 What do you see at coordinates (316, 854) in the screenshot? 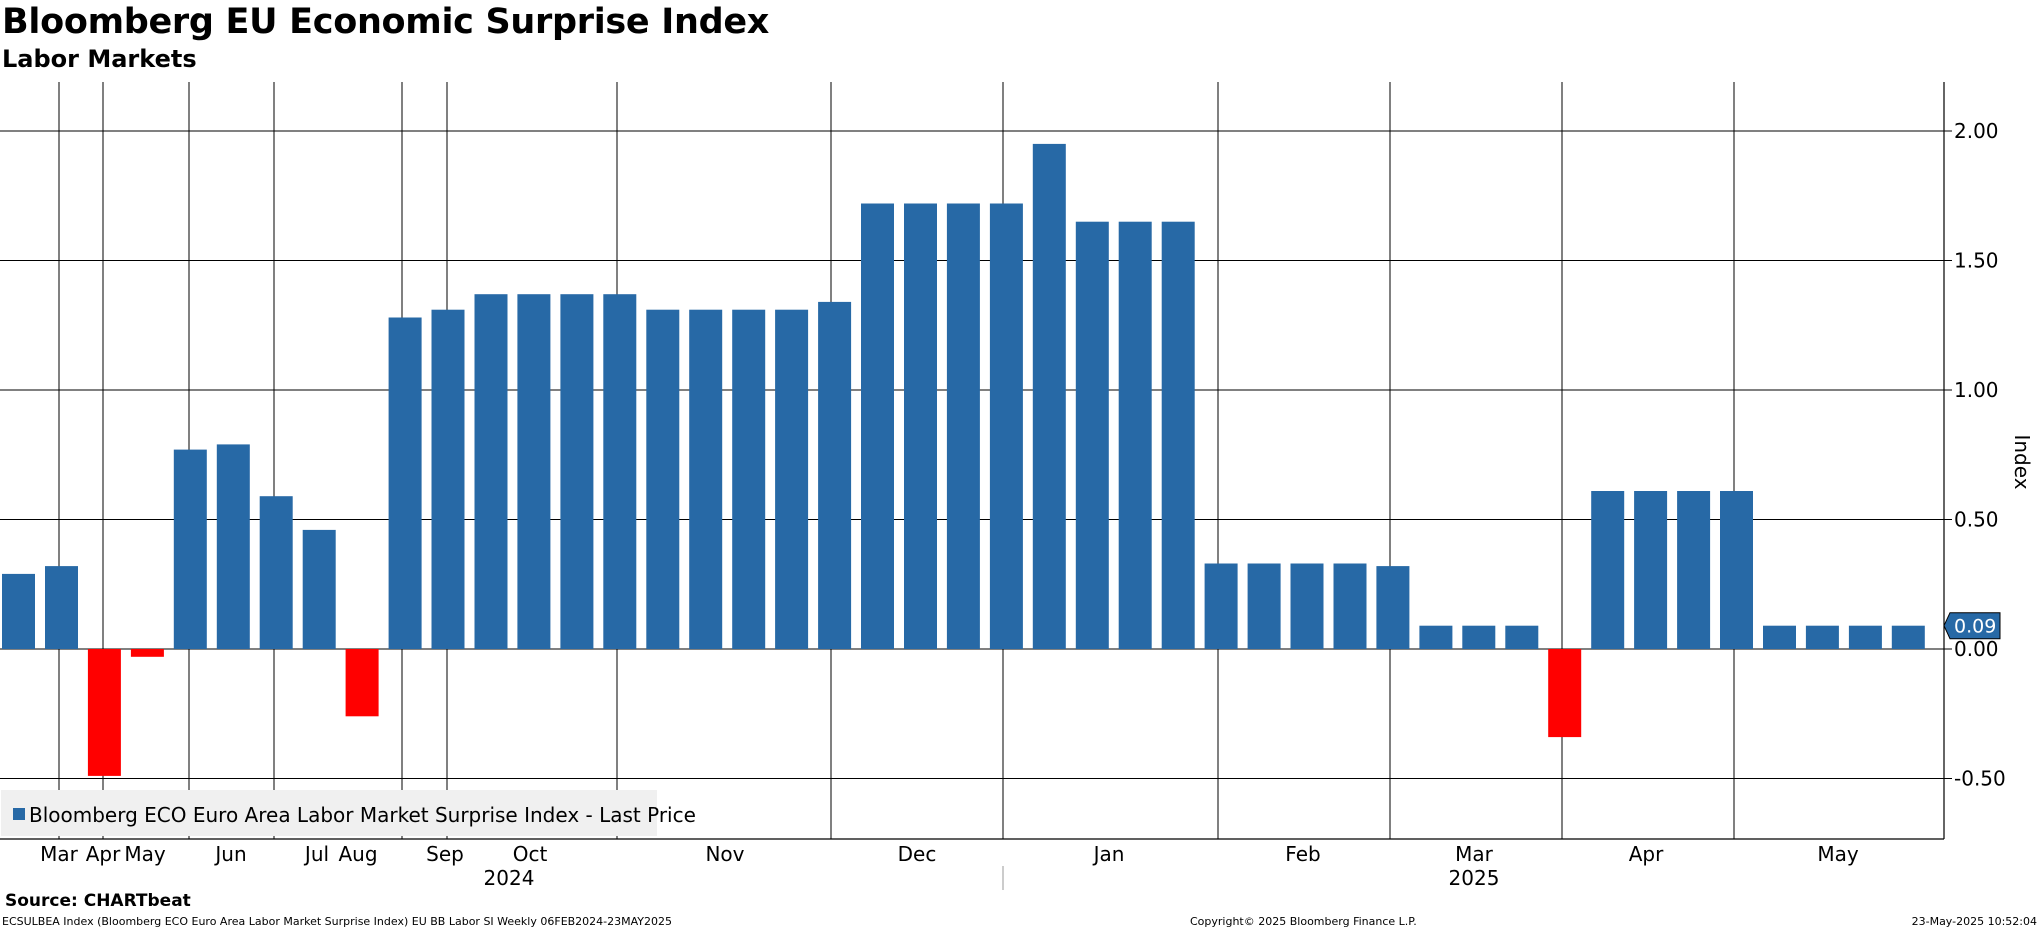
I see `x-tick-label: Jul` at bounding box center [316, 854].